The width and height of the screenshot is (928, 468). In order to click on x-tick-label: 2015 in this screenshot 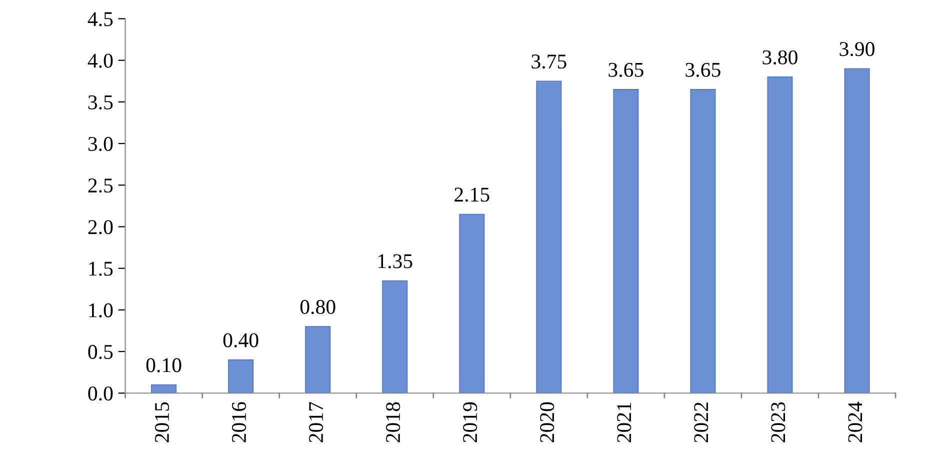, I will do `click(162, 422)`.